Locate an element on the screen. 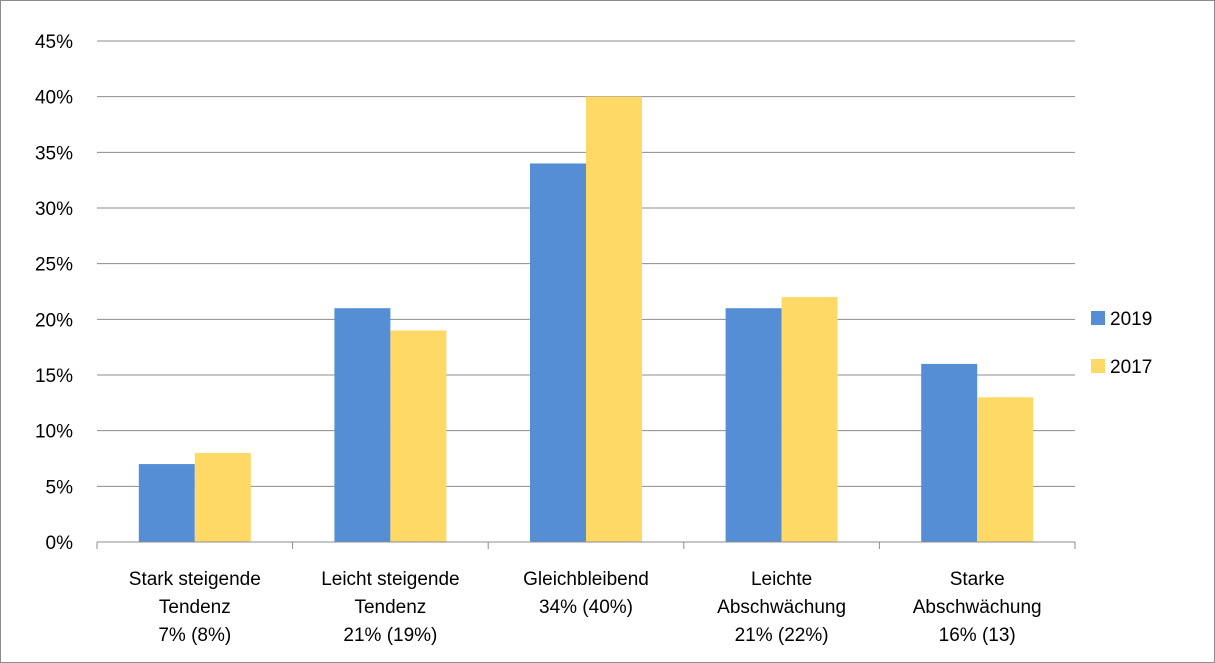  x-category-label-line: Leichte is located at coordinates (781, 579).